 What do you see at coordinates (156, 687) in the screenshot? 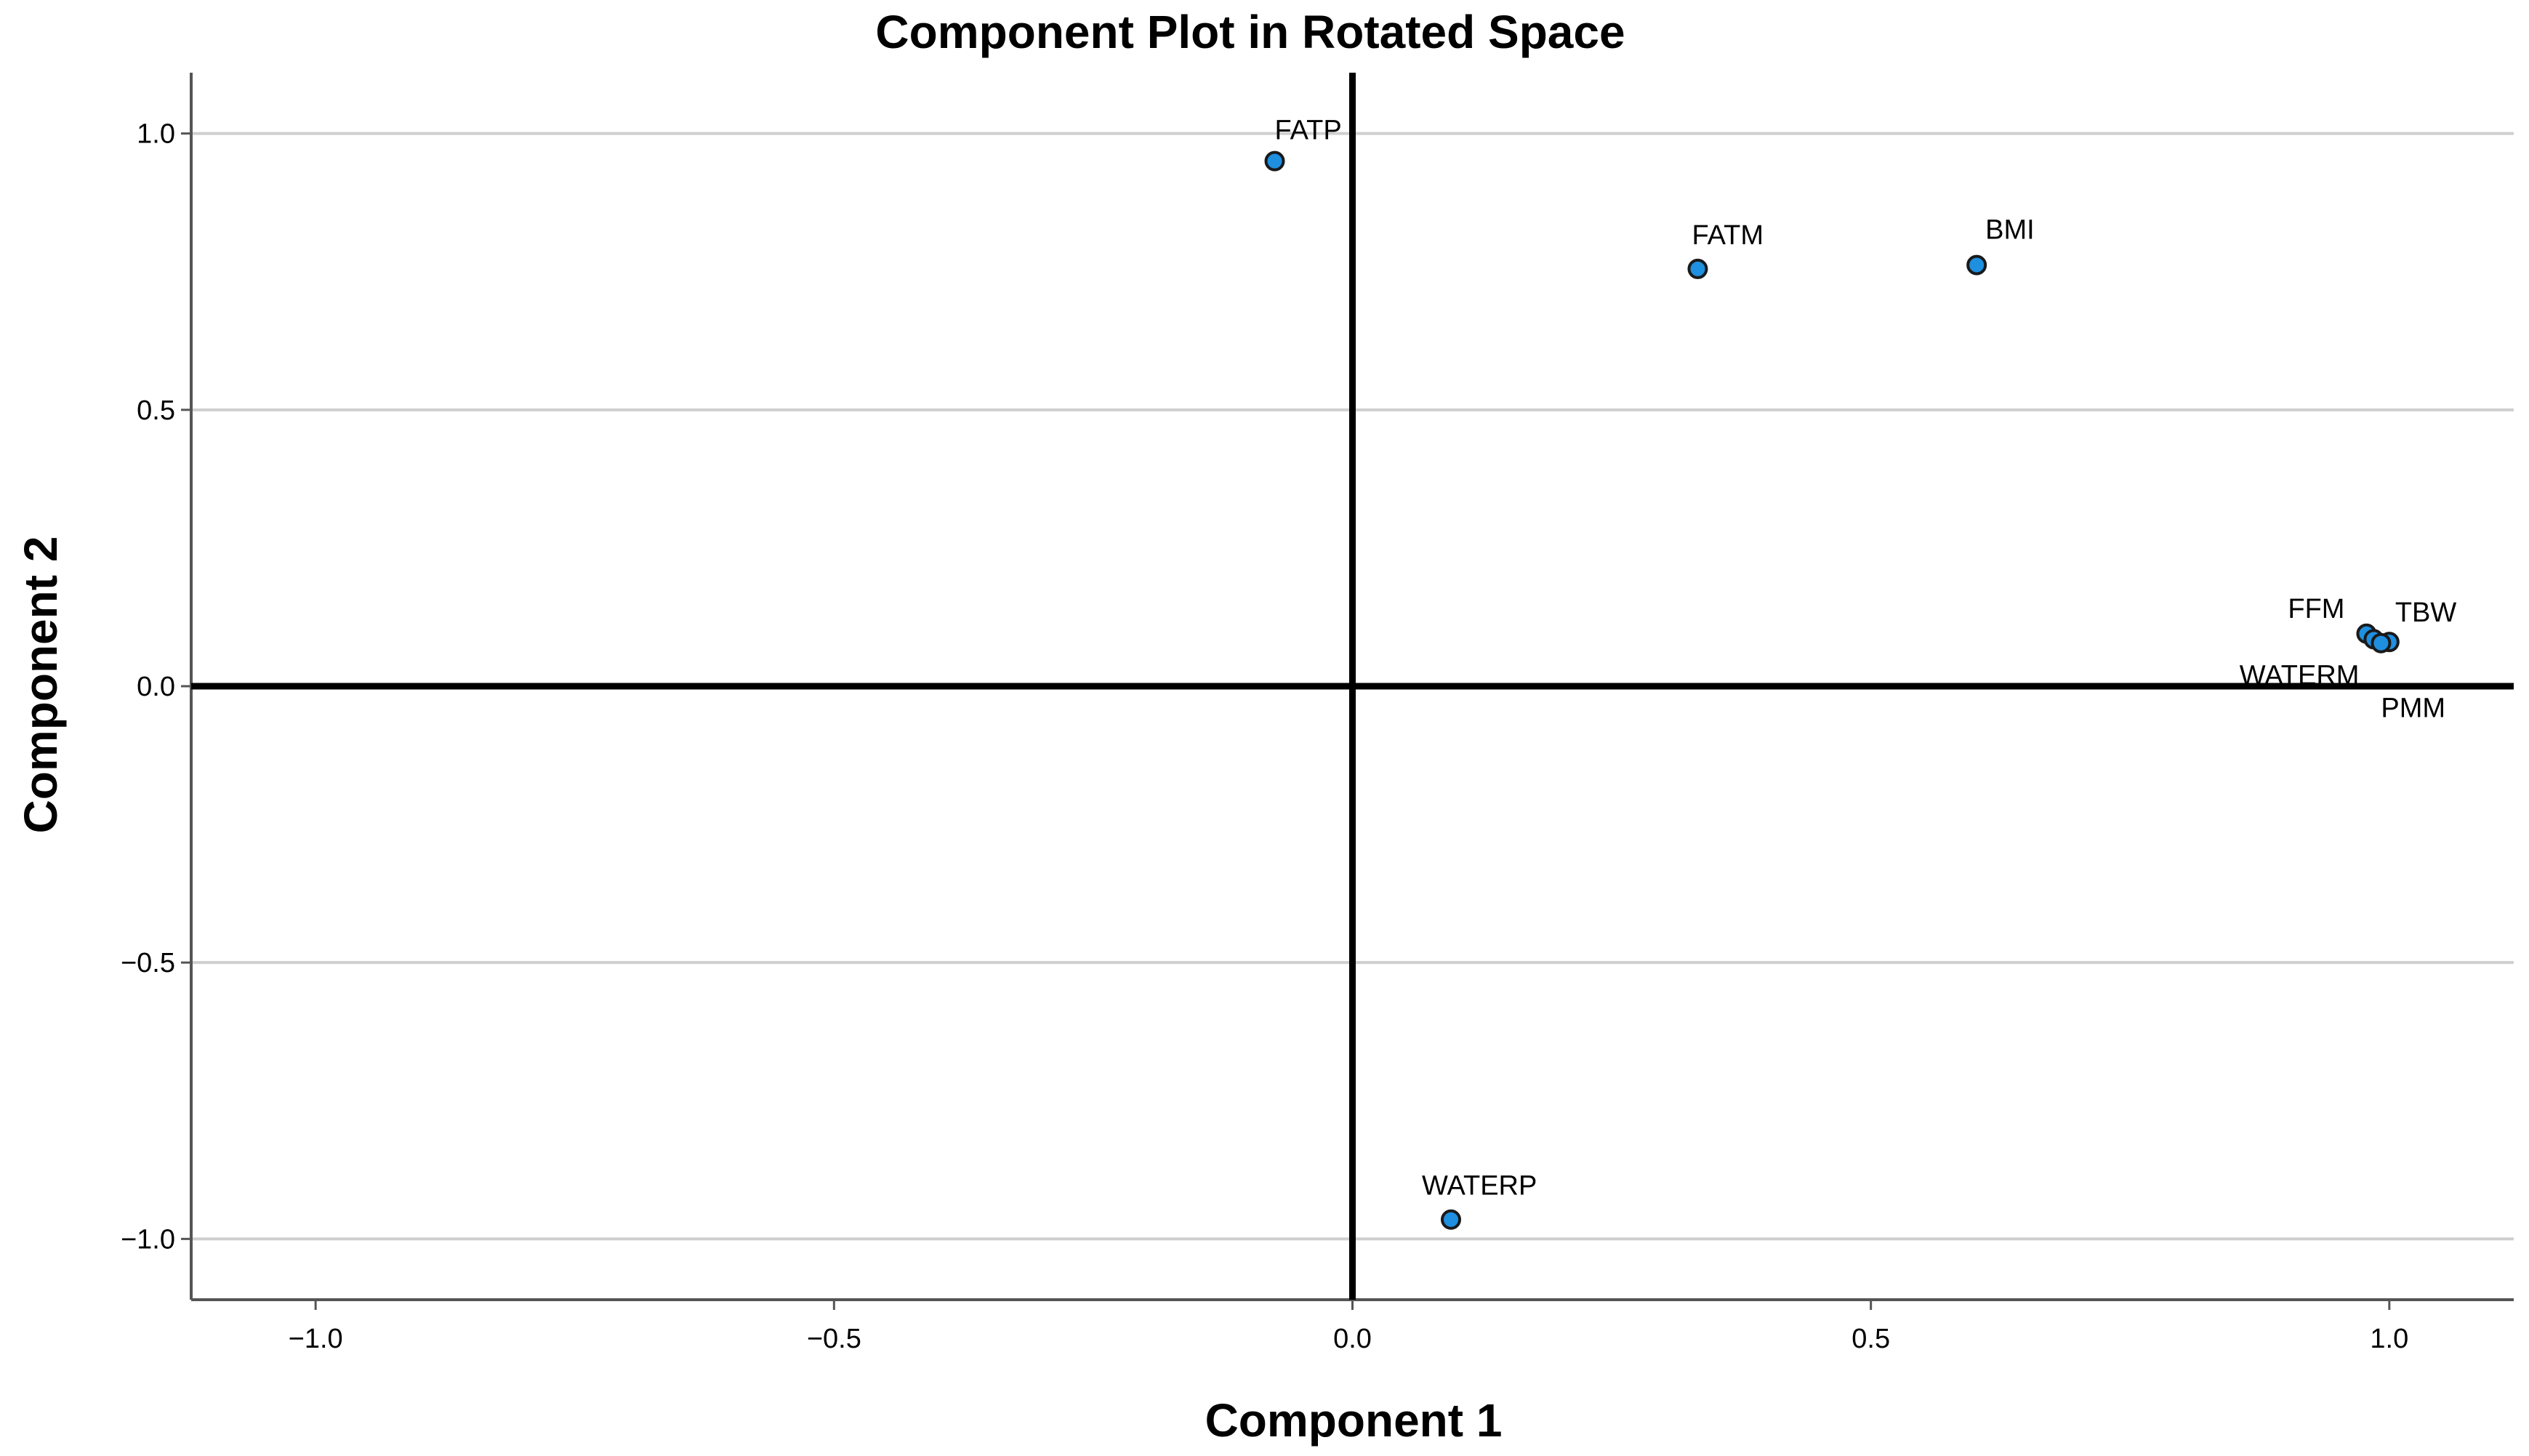
I see `y-tick-label: 0.0` at bounding box center [156, 687].